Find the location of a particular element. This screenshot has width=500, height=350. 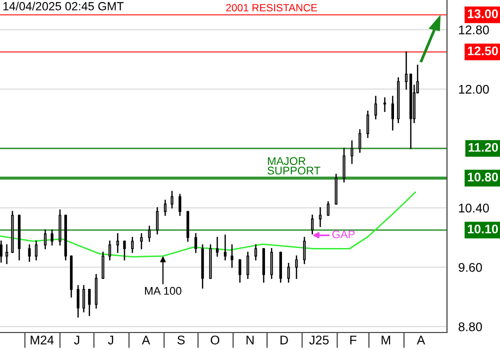

ref-line-label: 12.50 is located at coordinates (483, 51).